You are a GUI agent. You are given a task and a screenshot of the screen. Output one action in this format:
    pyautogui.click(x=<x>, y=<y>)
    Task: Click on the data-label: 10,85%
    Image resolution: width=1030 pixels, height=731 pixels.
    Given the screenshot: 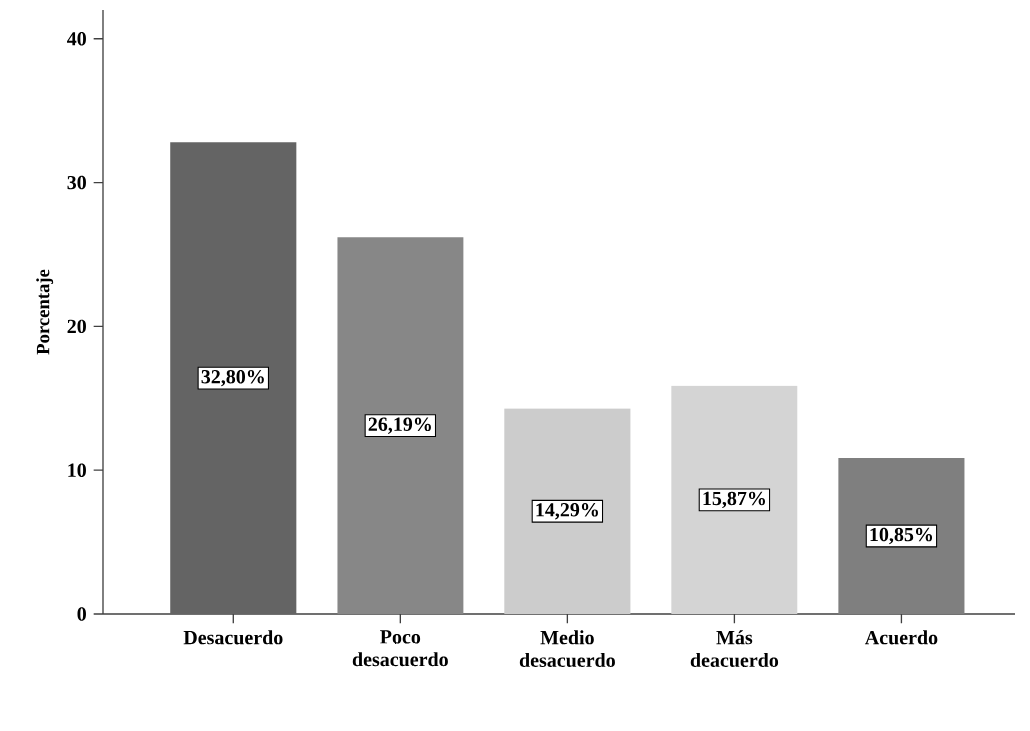 What is the action you would take?
    pyautogui.click(x=901, y=536)
    